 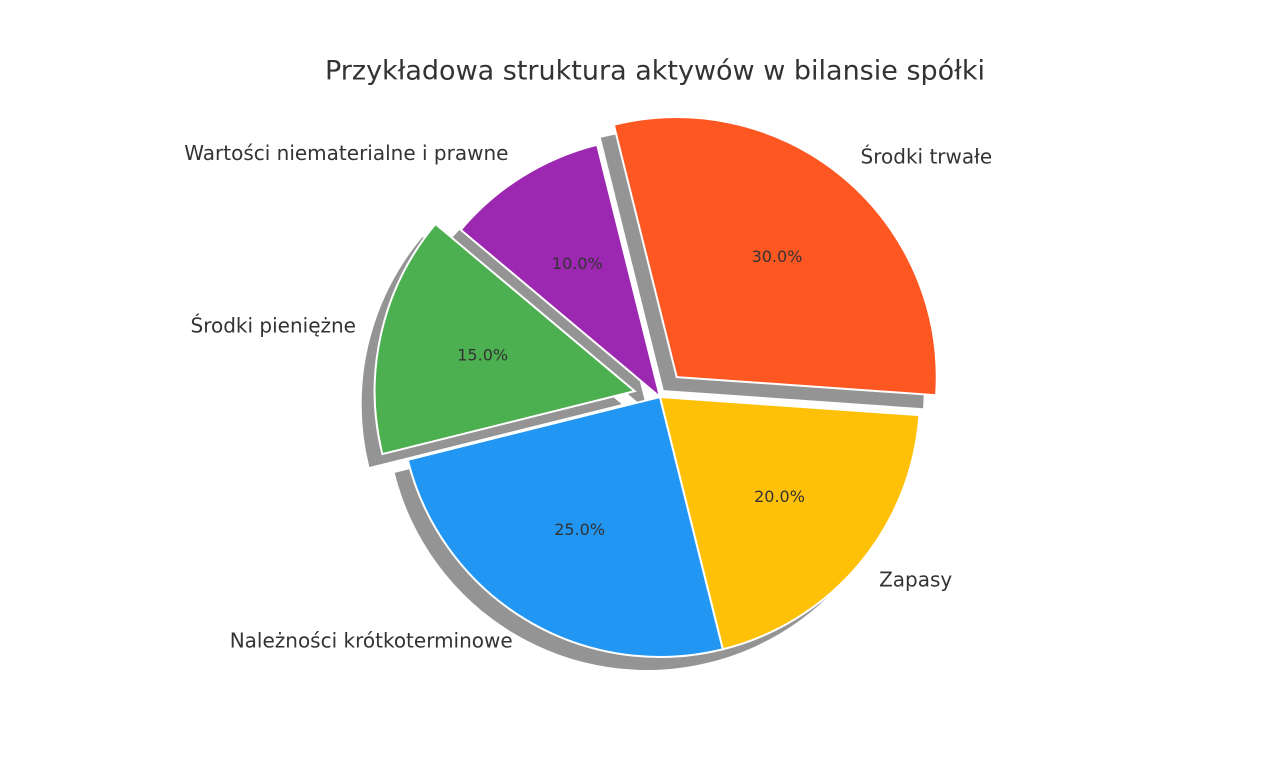 I want to click on slice-percent: 20.0%, so click(x=779, y=496).